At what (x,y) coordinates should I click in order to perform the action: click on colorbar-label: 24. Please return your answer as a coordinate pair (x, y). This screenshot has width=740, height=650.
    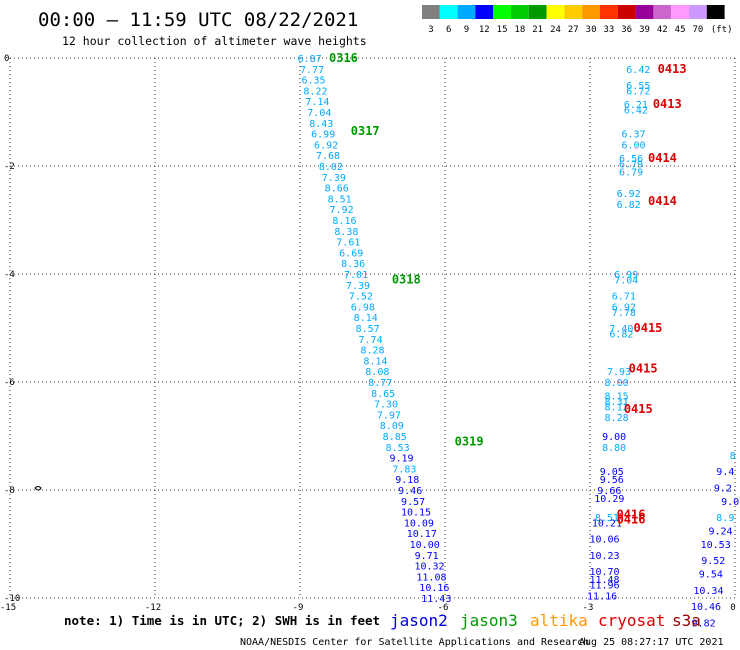
    Looking at the image, I should click on (555, 30).